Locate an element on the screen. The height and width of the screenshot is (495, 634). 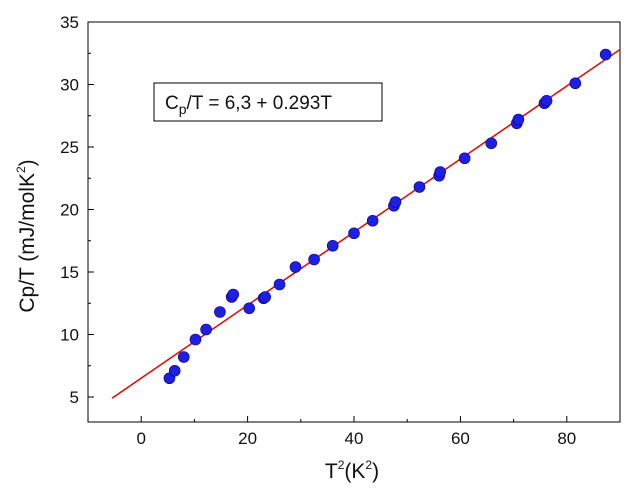
y-axis-title: Cp/T (mJ/molK2) is located at coordinates (26, 235).